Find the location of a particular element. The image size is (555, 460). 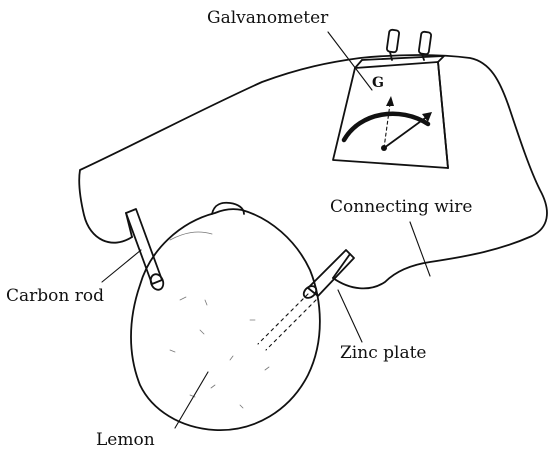

carbon-rod-leader is located at coordinates (121, 266).